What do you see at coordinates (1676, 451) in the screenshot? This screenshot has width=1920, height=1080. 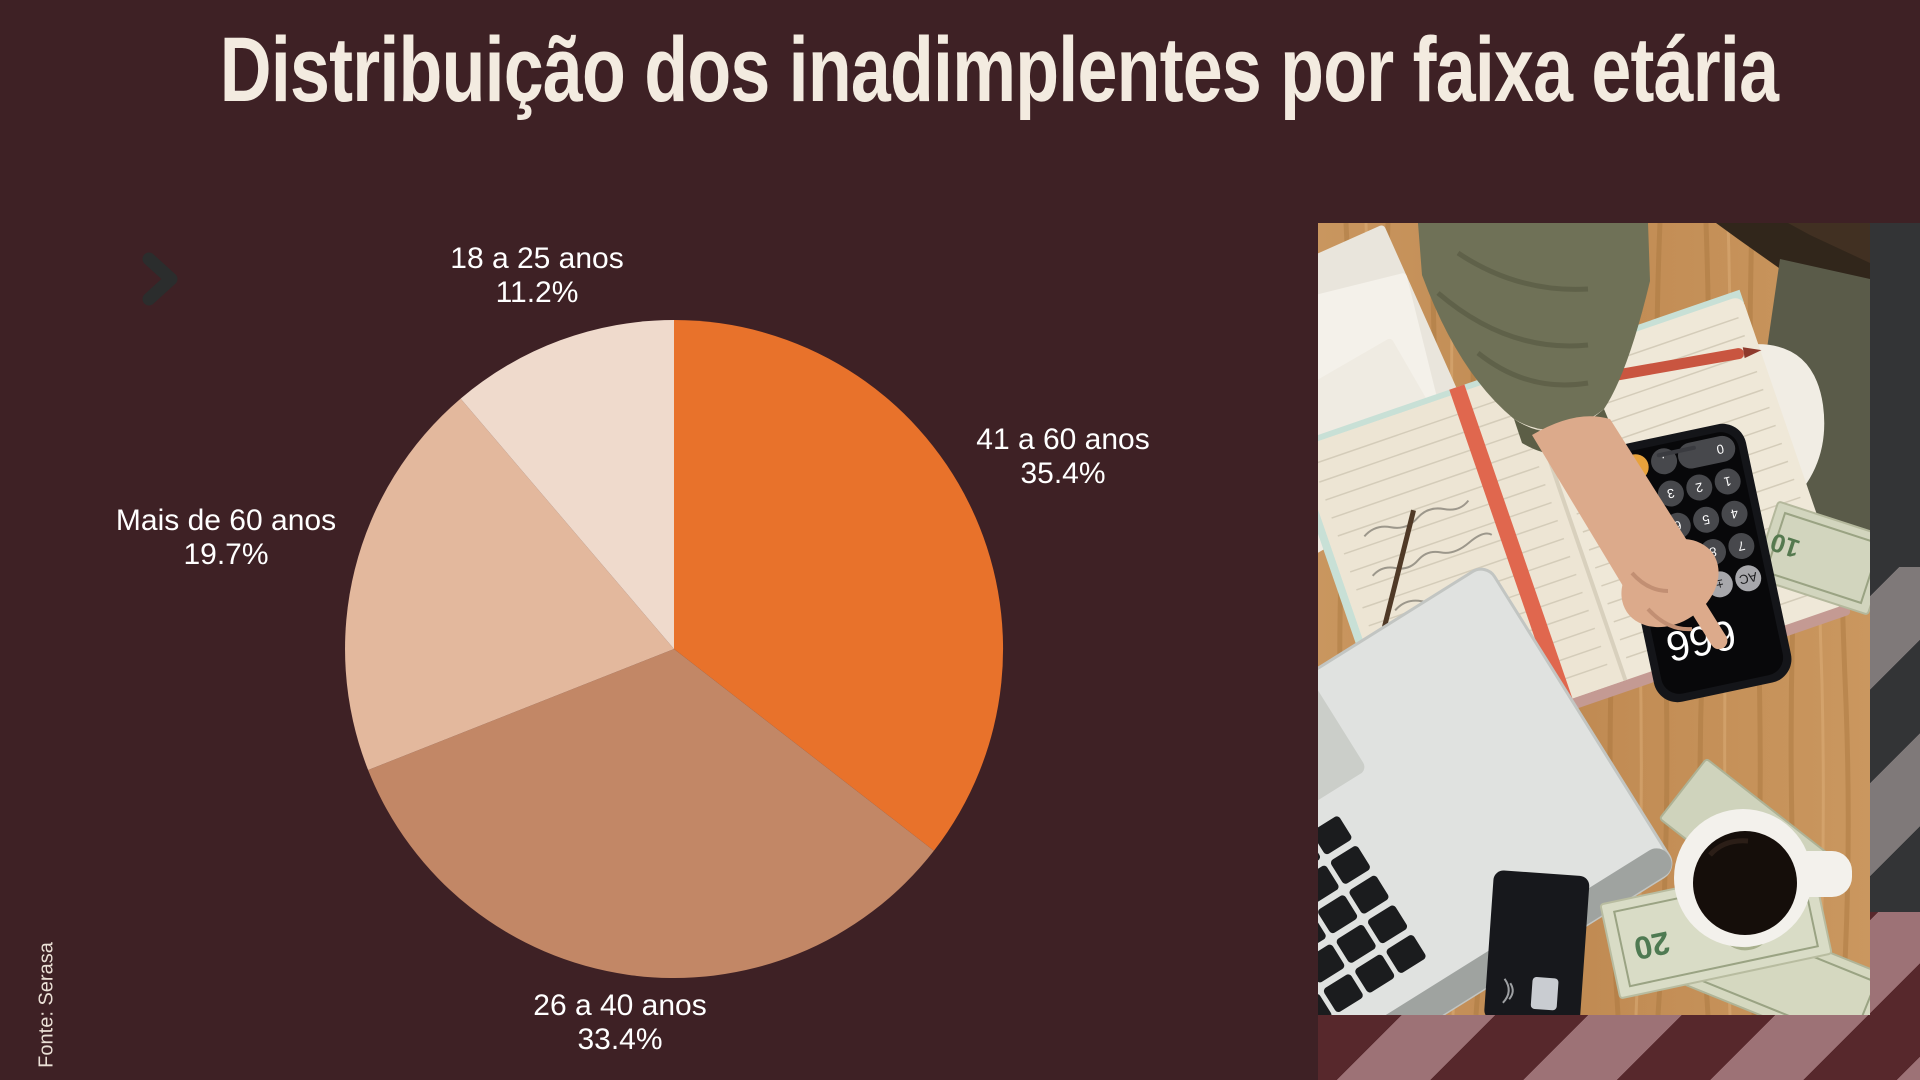 I see `phone-home-bar` at bounding box center [1676, 451].